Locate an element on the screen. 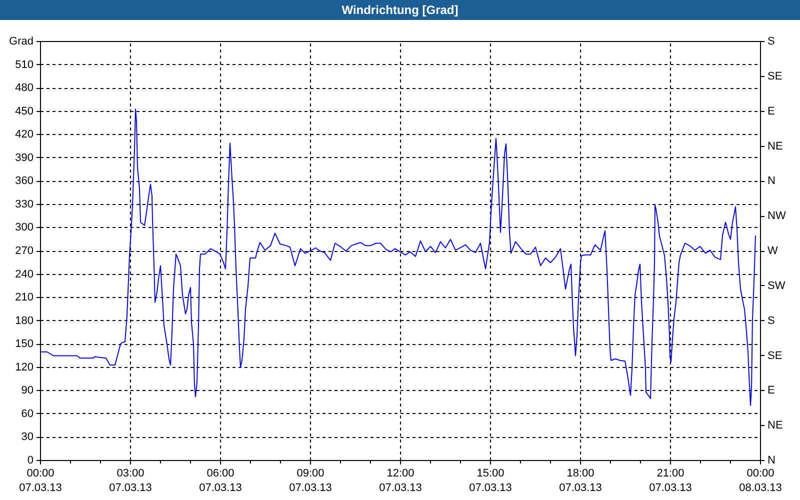  x-tick-label: 12:00 07.03.13 is located at coordinates (400, 481).